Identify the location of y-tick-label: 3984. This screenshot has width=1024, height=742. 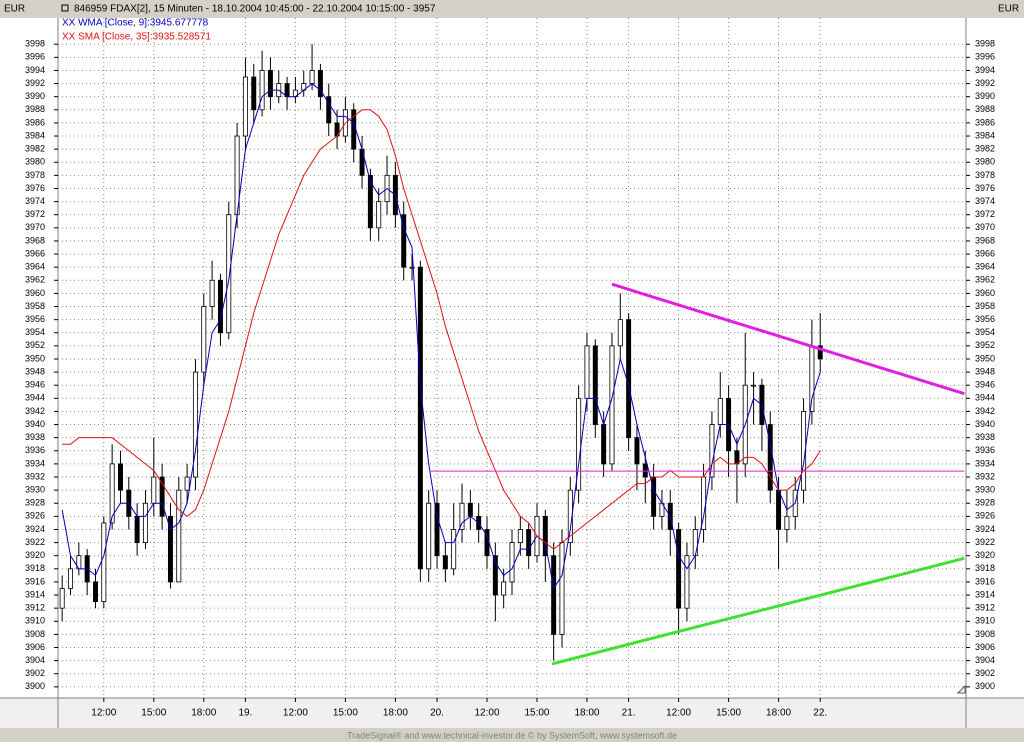
(985, 135).